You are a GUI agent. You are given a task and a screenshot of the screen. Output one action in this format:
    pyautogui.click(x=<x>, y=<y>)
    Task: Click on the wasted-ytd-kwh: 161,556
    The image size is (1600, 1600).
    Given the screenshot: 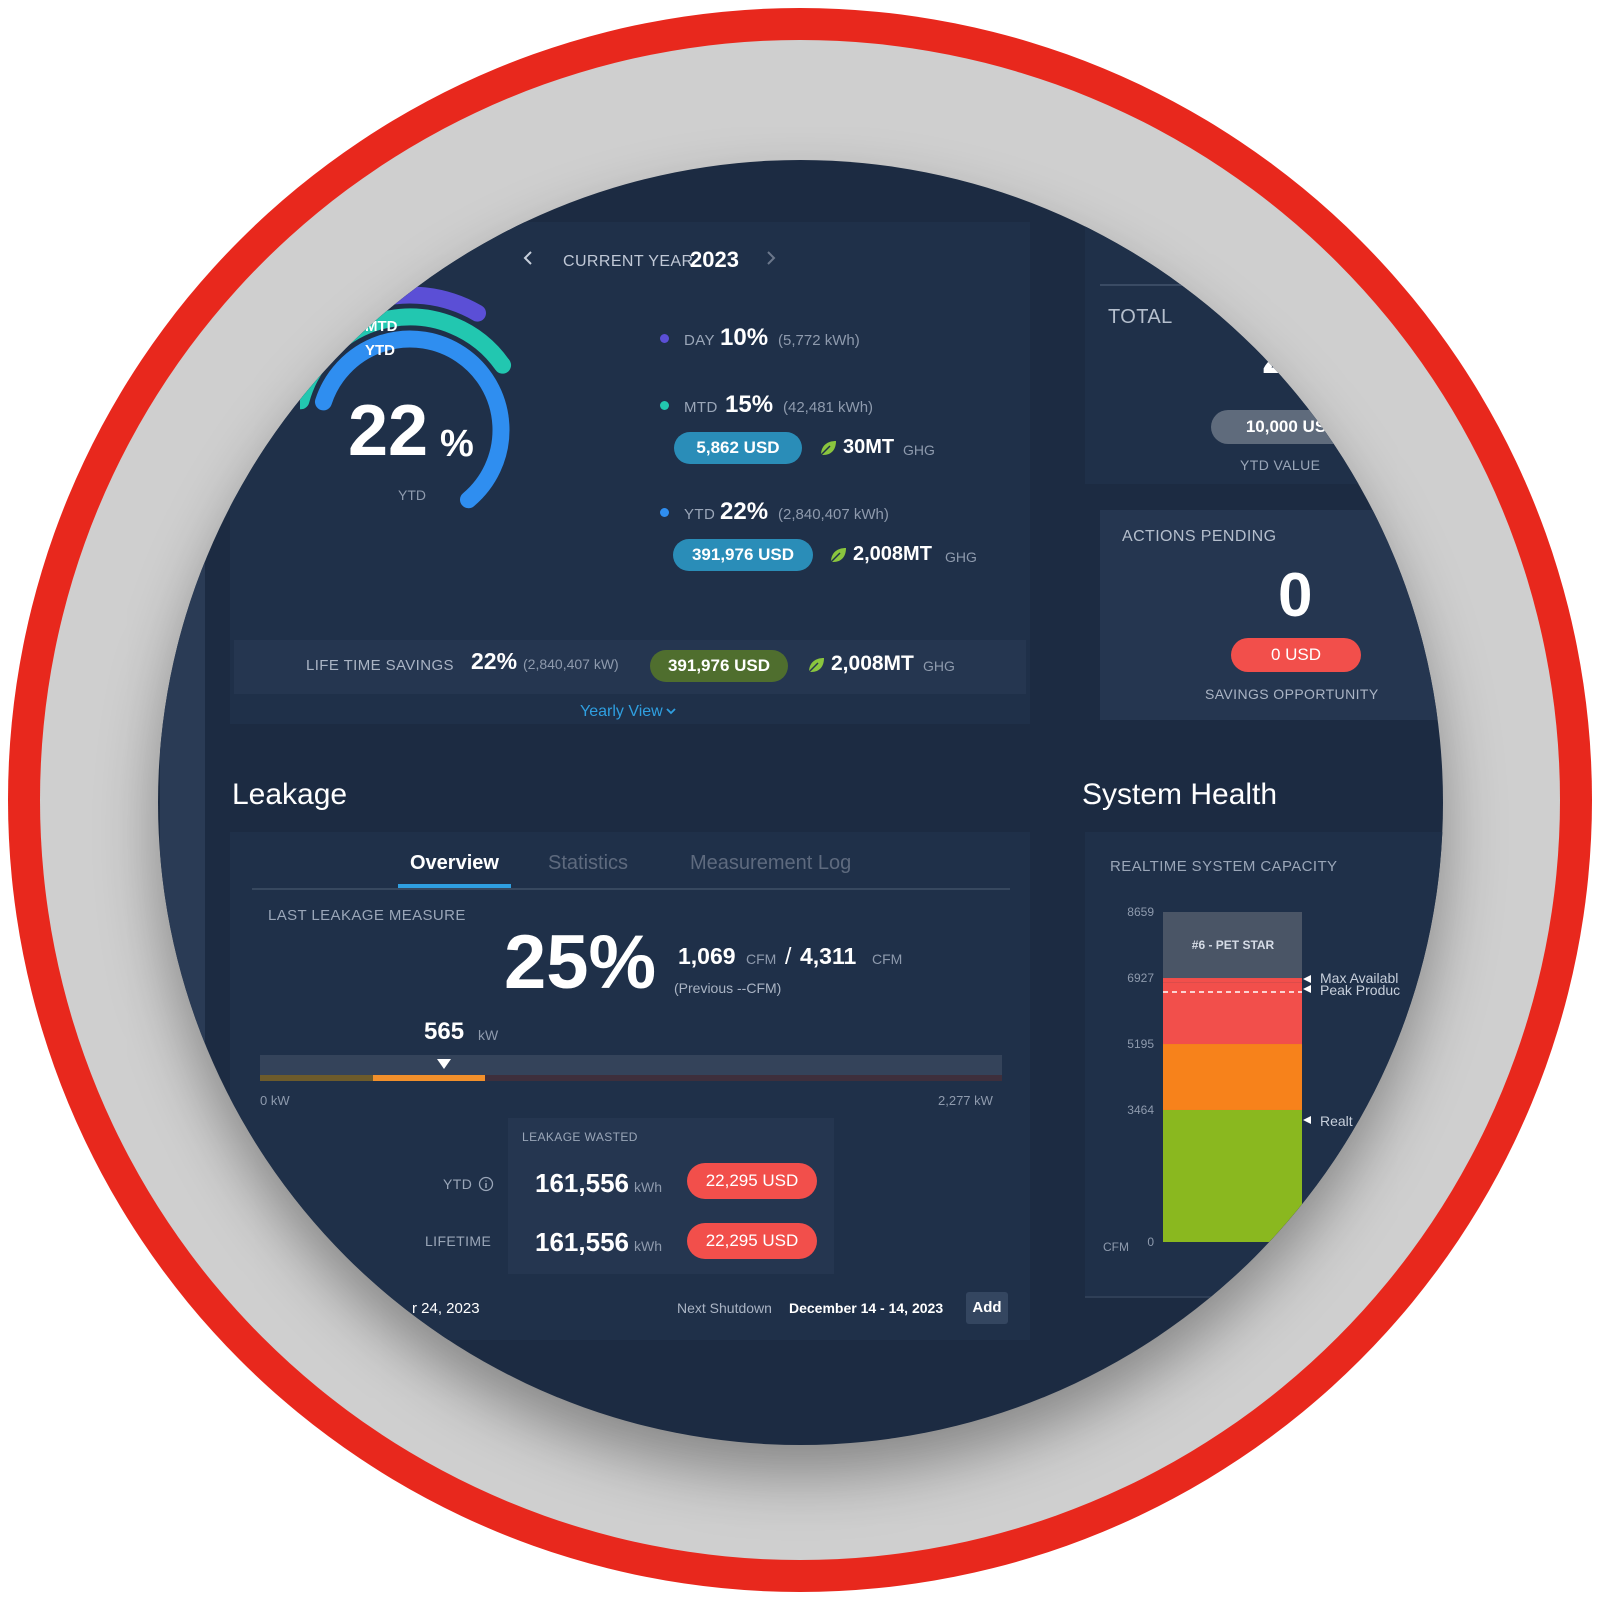 What is the action you would take?
    pyautogui.click(x=582, y=1183)
    